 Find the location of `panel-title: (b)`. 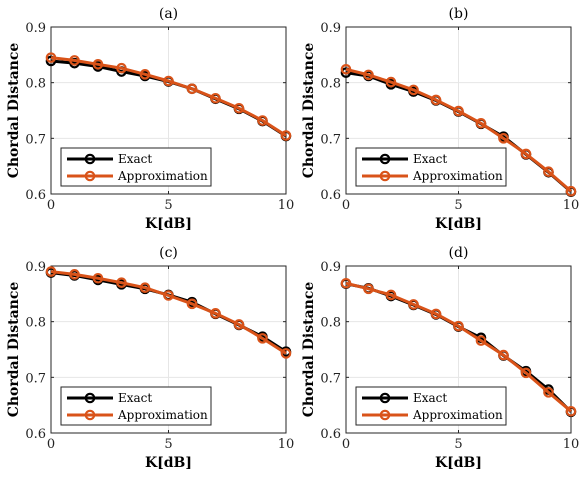

panel-title: (b) is located at coordinates (459, 14).